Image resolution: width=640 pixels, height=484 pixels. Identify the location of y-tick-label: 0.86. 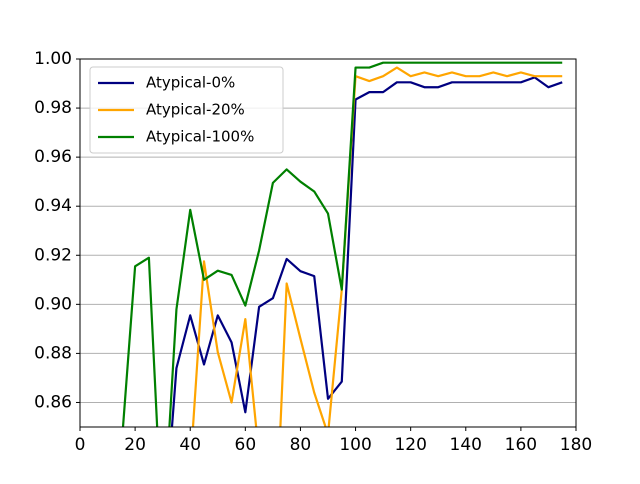
(53, 402).